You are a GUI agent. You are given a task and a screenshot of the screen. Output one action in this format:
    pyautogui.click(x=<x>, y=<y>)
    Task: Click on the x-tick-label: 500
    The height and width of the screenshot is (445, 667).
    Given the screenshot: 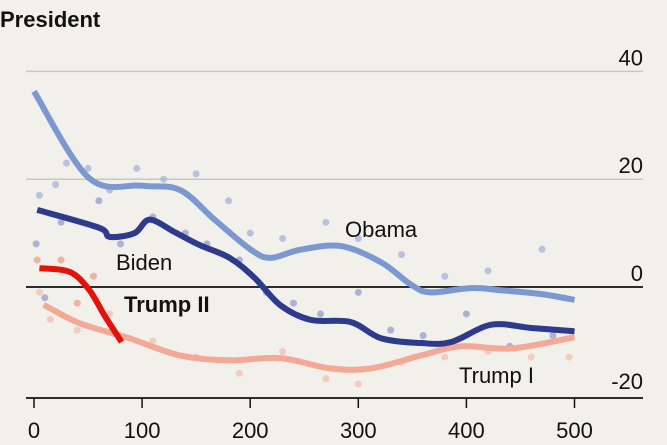 What is the action you would take?
    pyautogui.click(x=574, y=430)
    